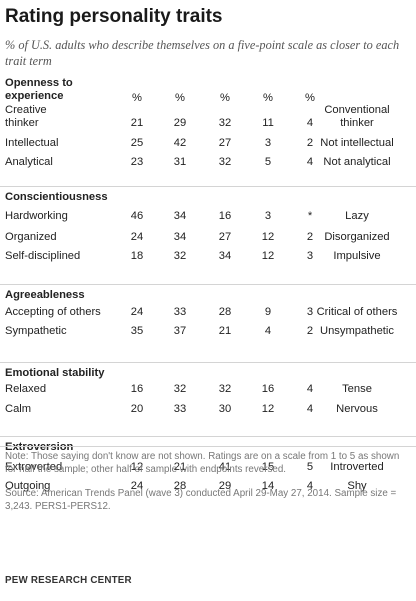 The width and height of the screenshot is (416, 601). I want to click on cell-value: 37, so click(180, 331).